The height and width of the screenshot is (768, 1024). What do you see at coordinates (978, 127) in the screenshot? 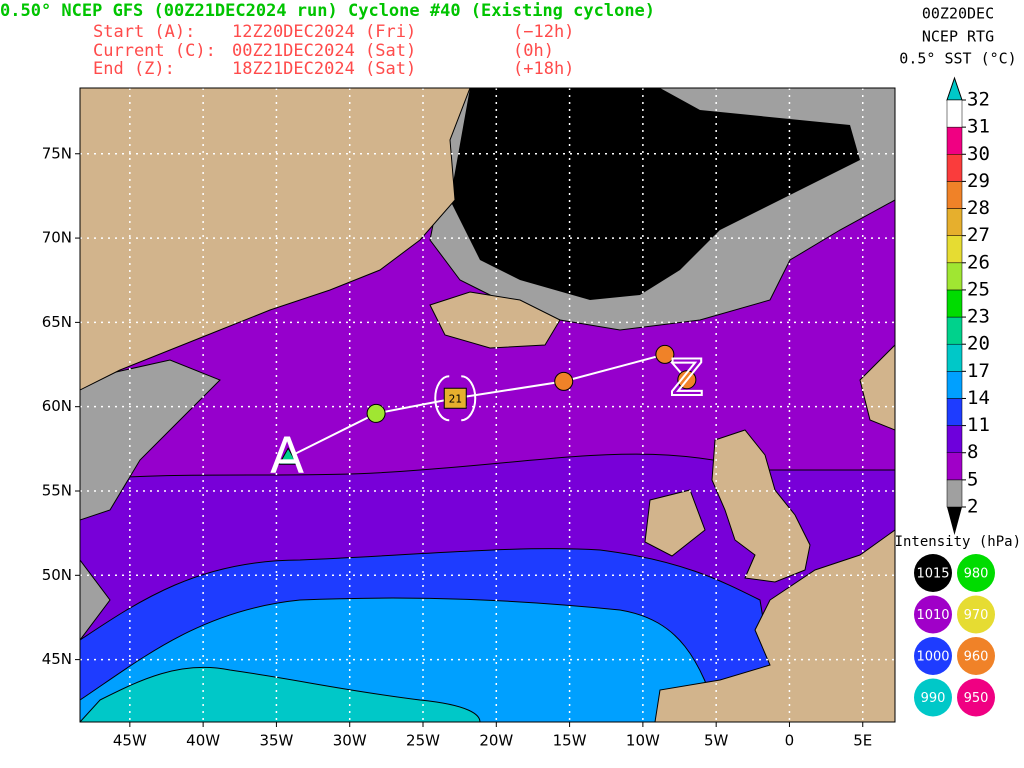
I see `colorbar-label: 31` at bounding box center [978, 127].